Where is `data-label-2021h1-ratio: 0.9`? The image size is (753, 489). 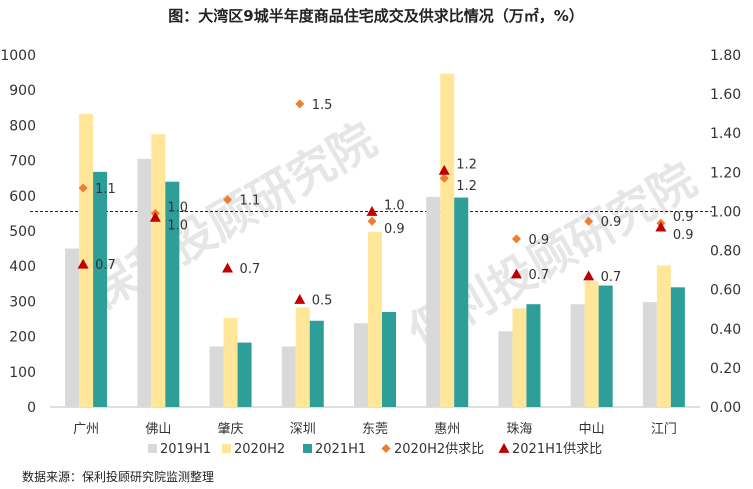 data-label-2021h1-ratio: 0.9 is located at coordinates (683, 235).